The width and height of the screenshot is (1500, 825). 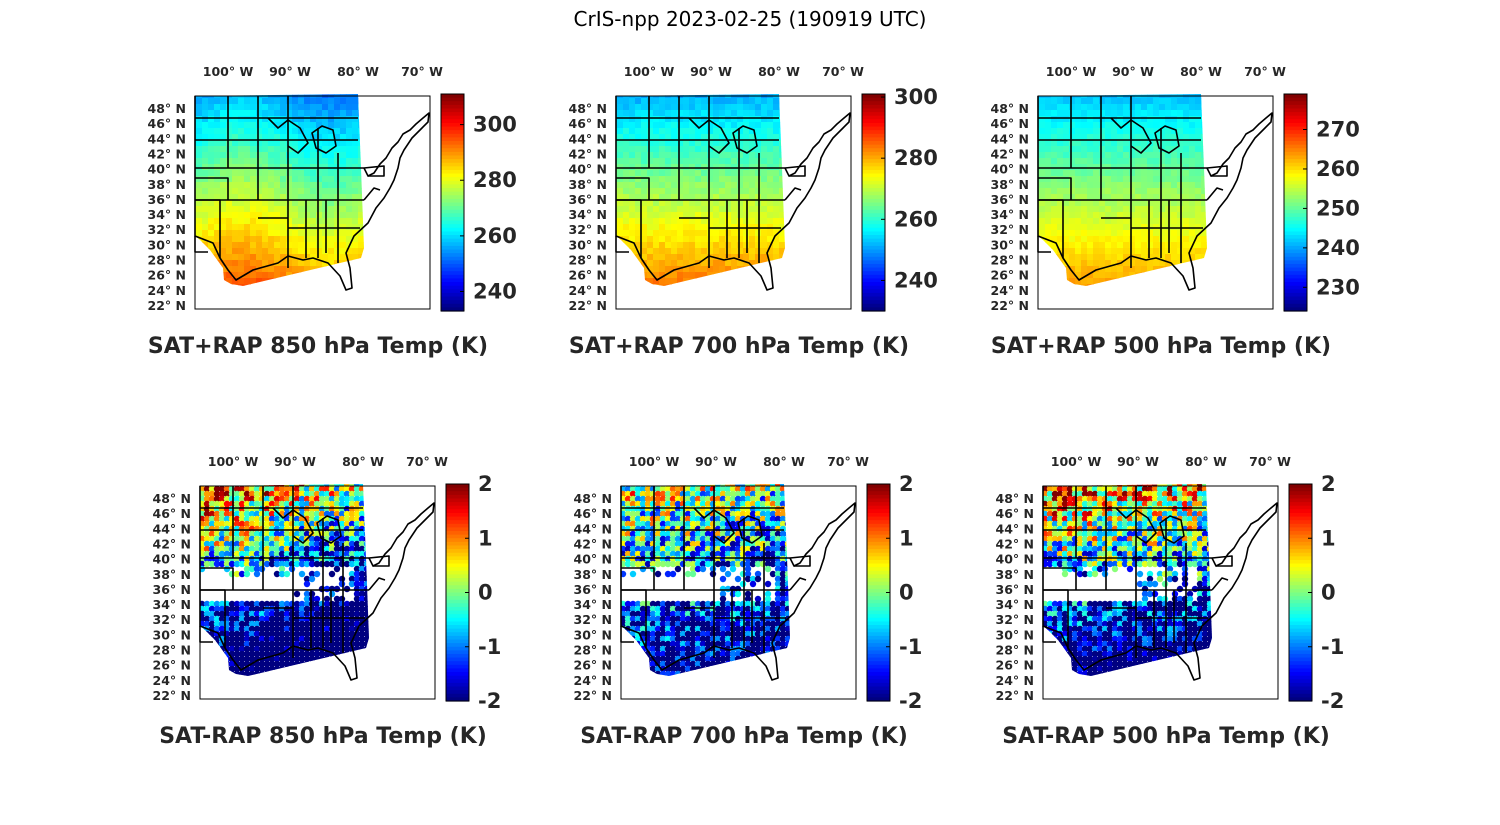 I want to click on colorbar: 270 260 250 240 230, so click(x=1321, y=202).